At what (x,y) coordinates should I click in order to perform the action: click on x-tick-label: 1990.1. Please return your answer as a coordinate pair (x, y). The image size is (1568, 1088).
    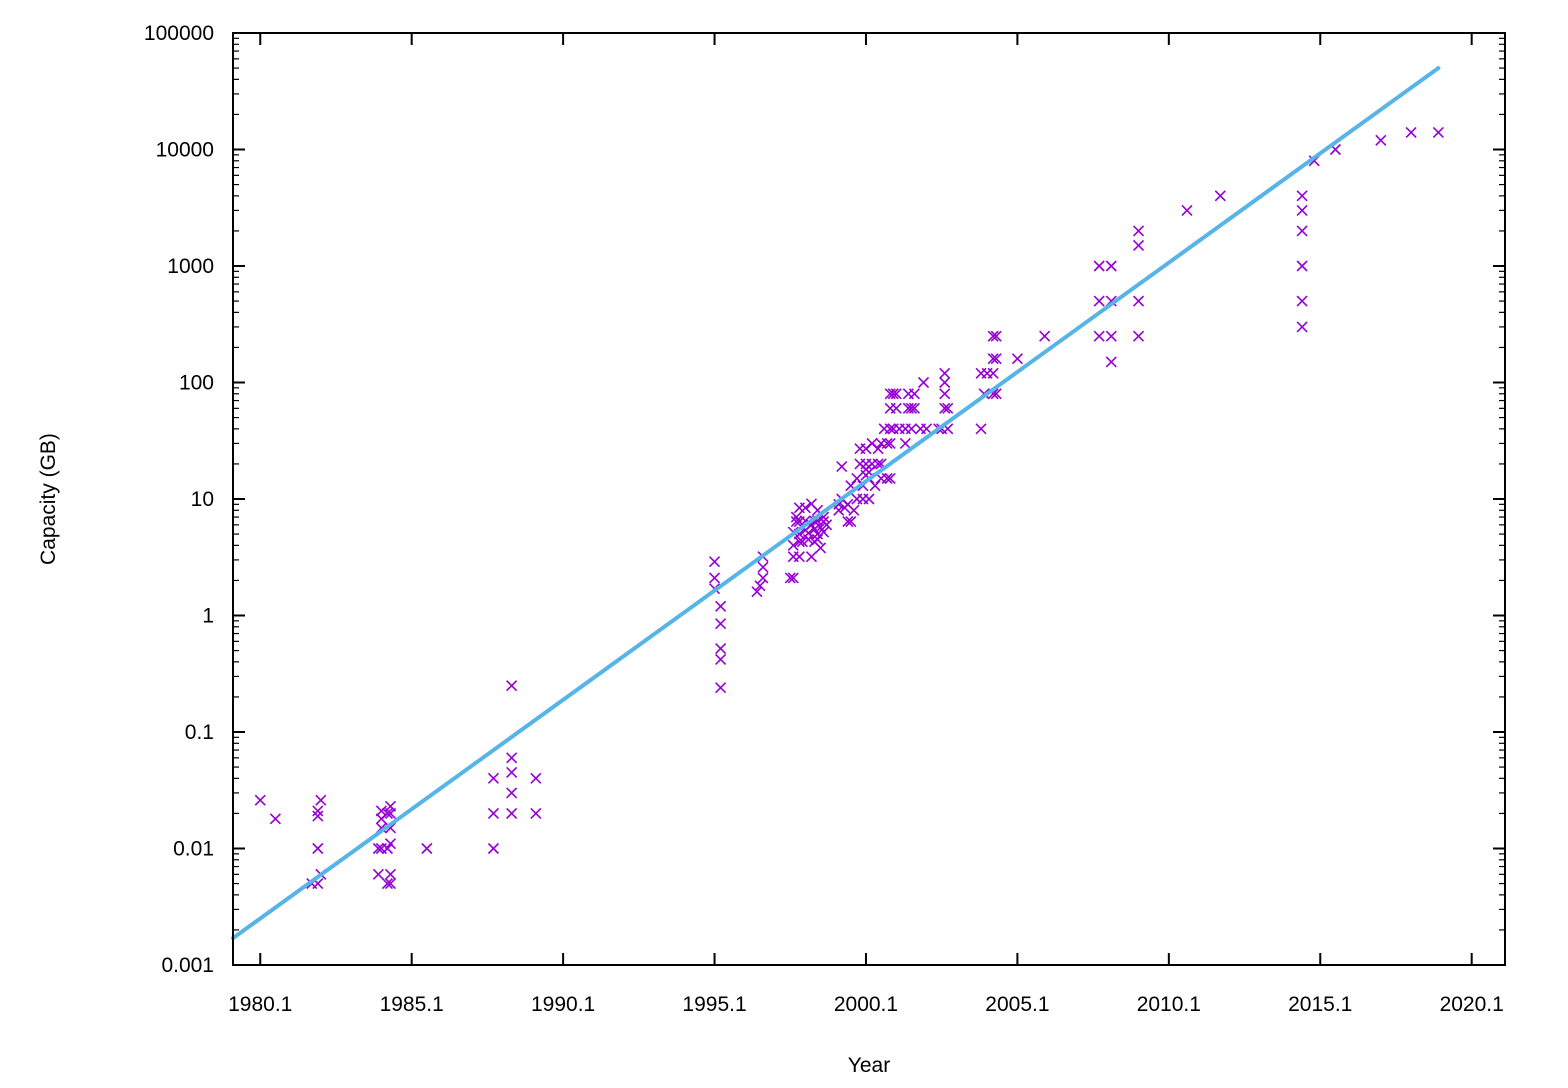
    Looking at the image, I should click on (563, 1004).